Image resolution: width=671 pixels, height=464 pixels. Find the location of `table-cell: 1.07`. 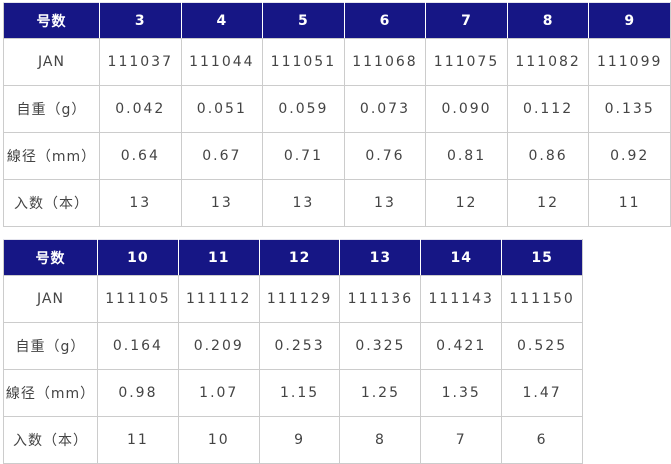

table-cell: 1.07 is located at coordinates (218, 393).